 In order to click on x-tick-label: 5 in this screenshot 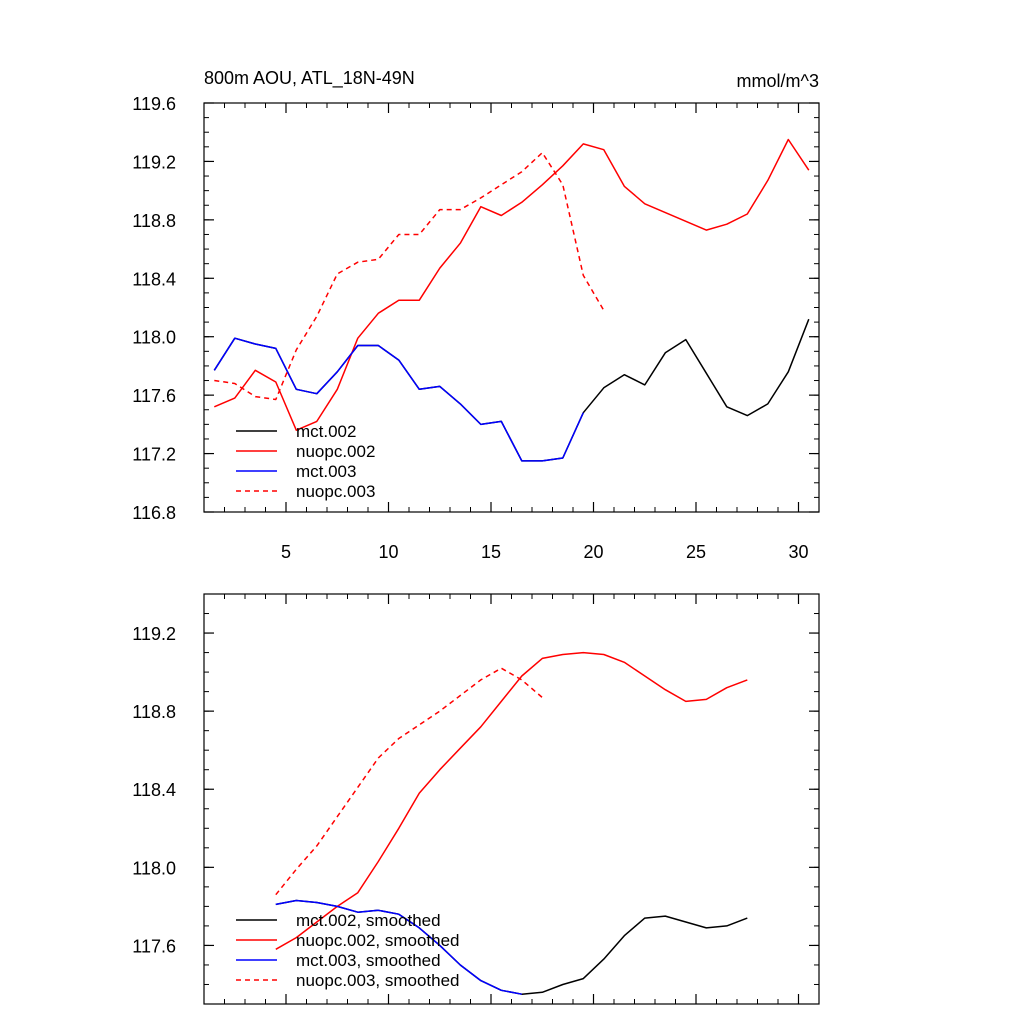, I will do `click(286, 552)`.